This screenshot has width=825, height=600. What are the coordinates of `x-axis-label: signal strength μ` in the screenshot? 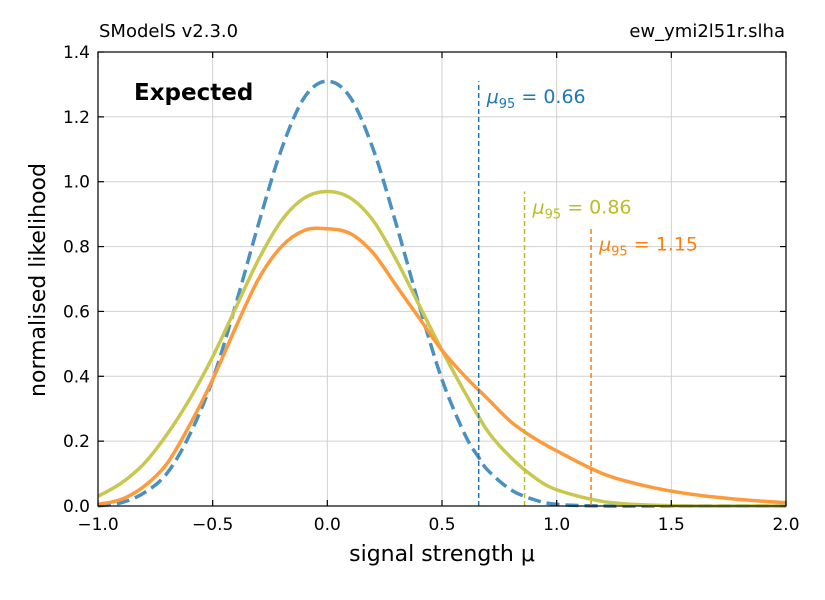 It's located at (442, 554).